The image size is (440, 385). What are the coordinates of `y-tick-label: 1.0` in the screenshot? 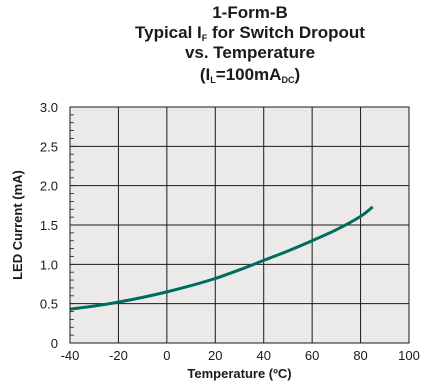 It's located at (49, 264).